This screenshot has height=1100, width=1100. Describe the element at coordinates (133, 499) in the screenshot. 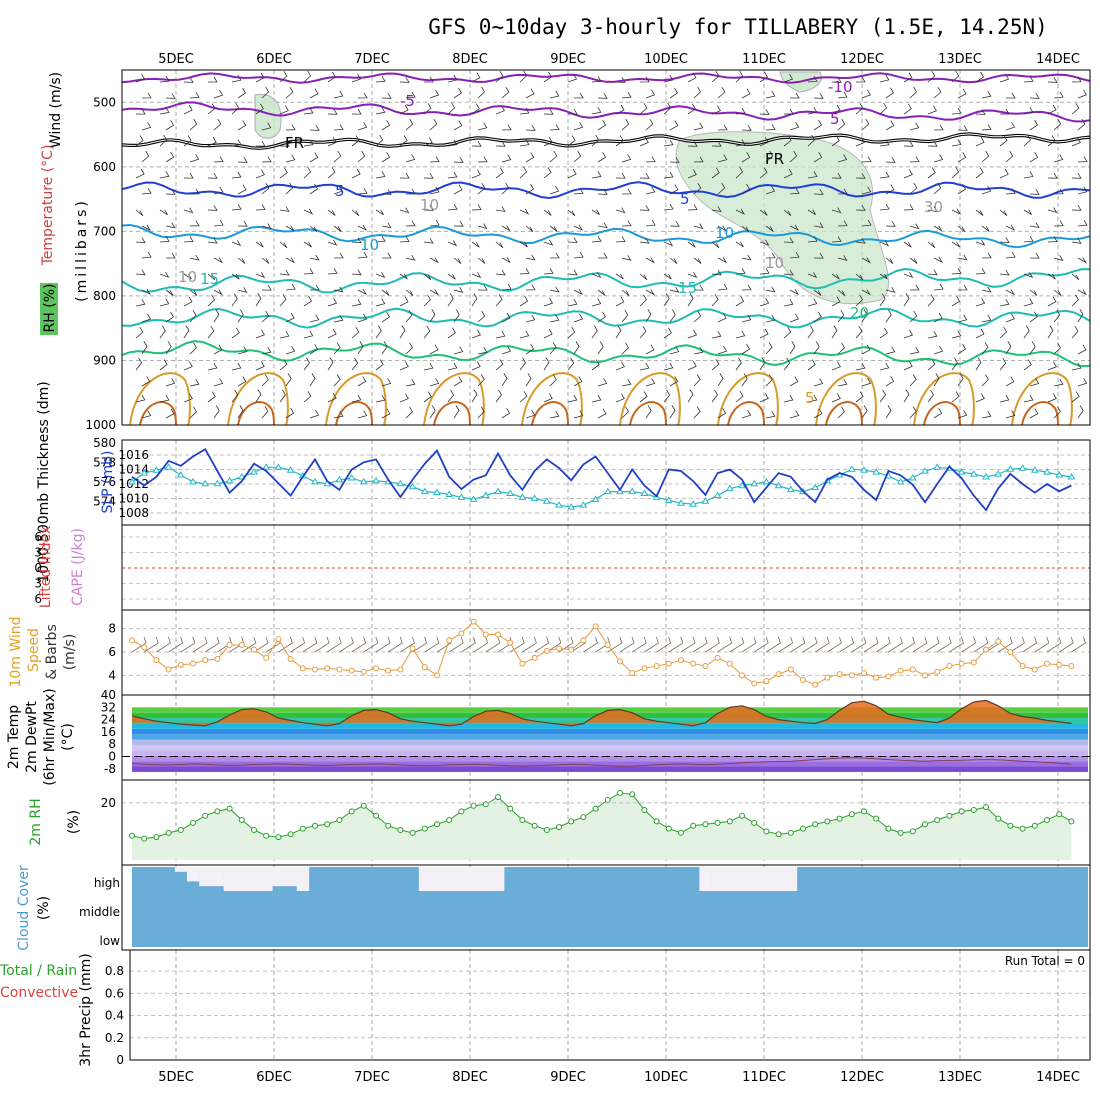

I see `slp-tick-label: 1010` at that location.